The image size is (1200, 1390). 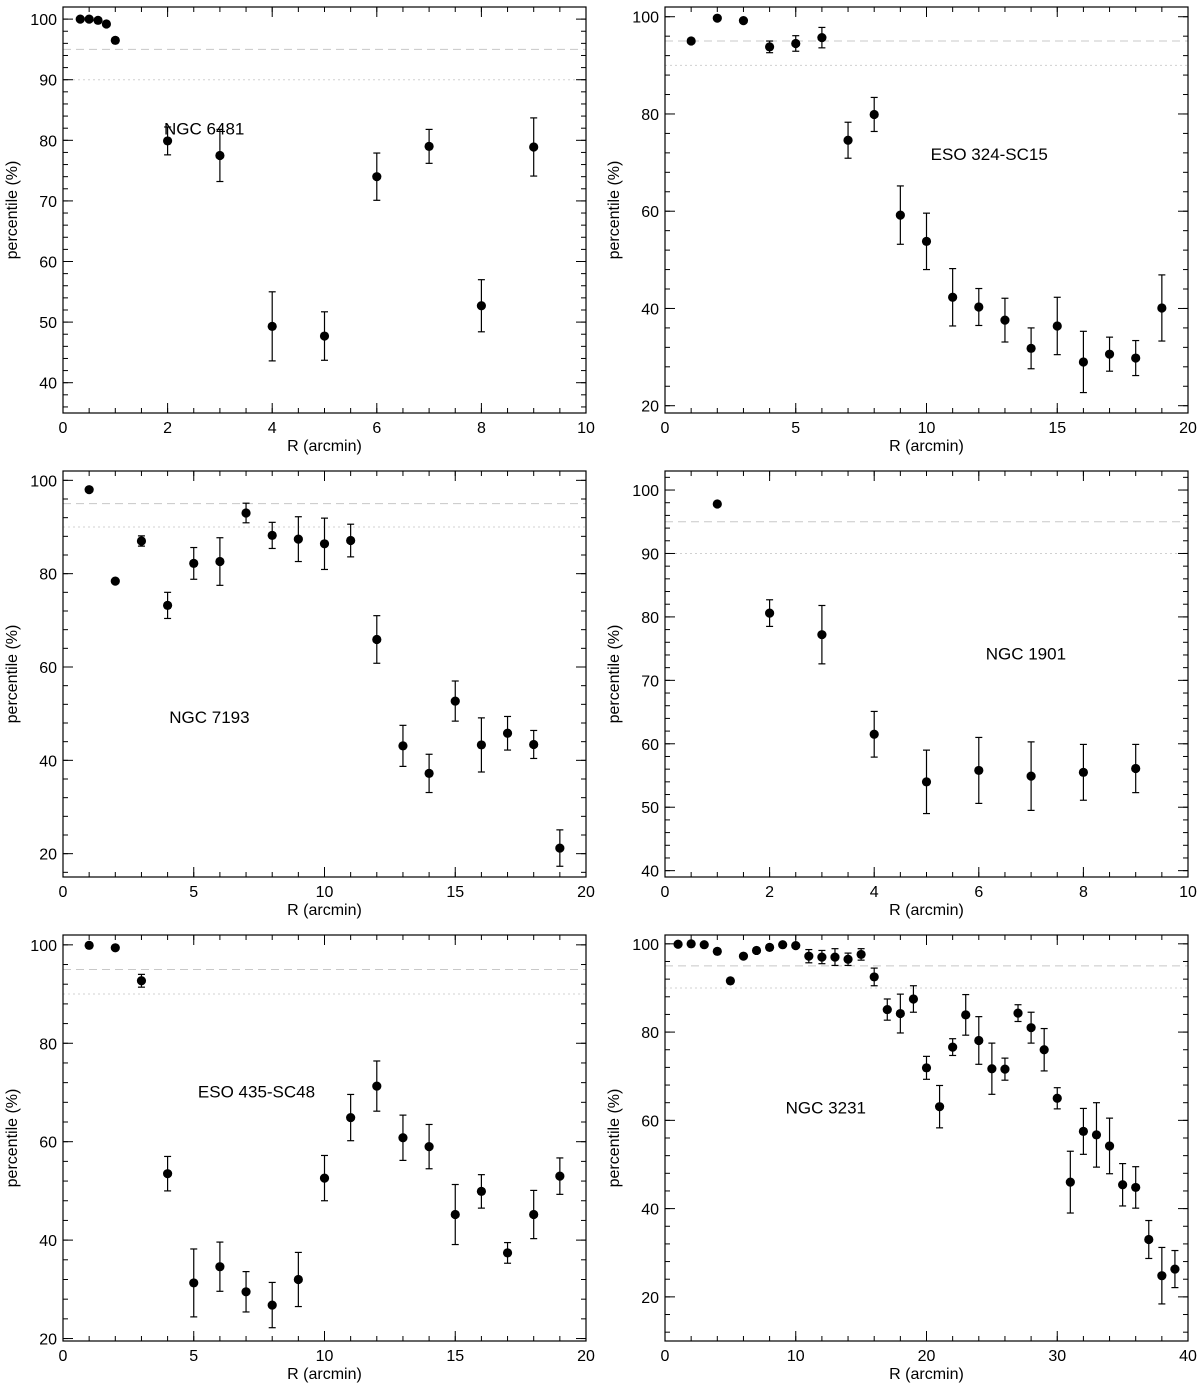 What do you see at coordinates (650, 554) in the screenshot?
I see `y-tick-label: 90` at bounding box center [650, 554].